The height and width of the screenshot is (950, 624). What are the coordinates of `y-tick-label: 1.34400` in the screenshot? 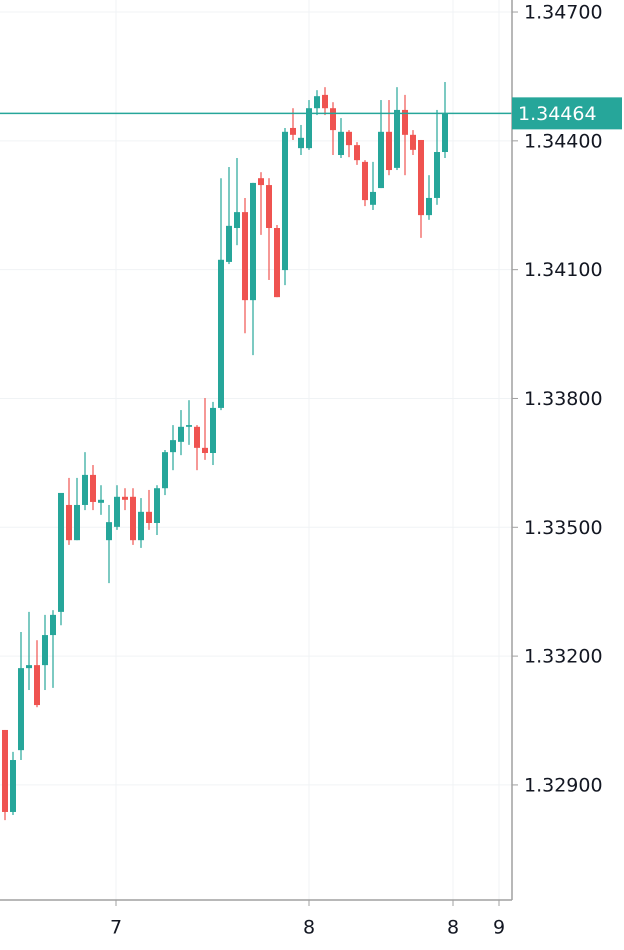 It's located at (563, 141).